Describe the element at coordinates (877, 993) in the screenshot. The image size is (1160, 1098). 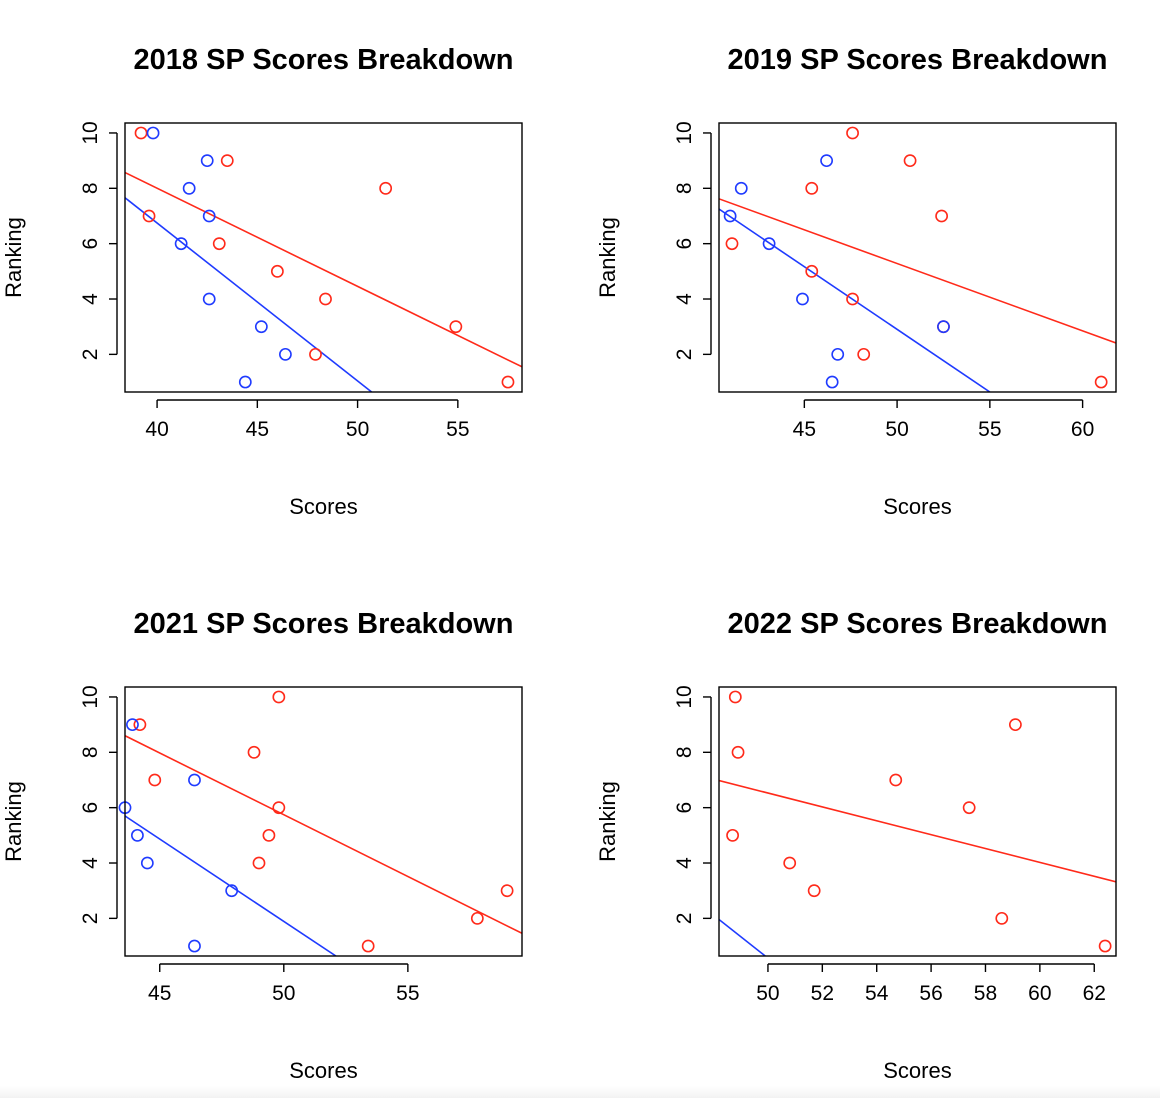
I see `x-tick-label: 54` at that location.